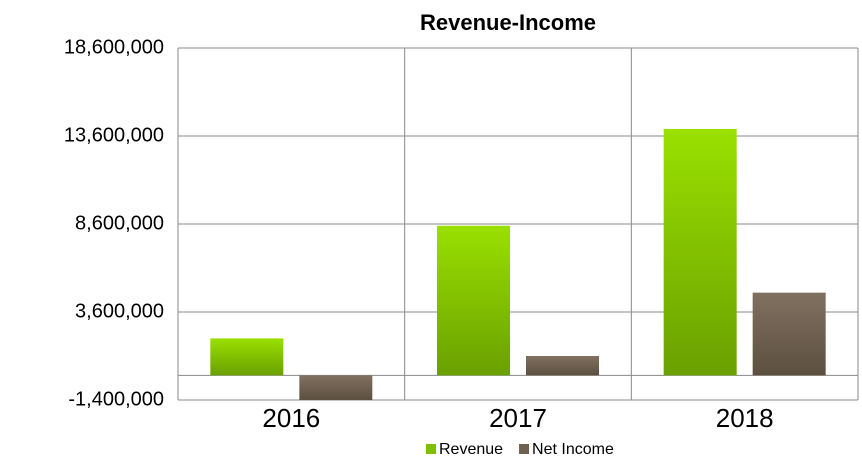 This screenshot has width=862, height=458. I want to click on y-tick-label: 18,600,000, so click(114, 47).